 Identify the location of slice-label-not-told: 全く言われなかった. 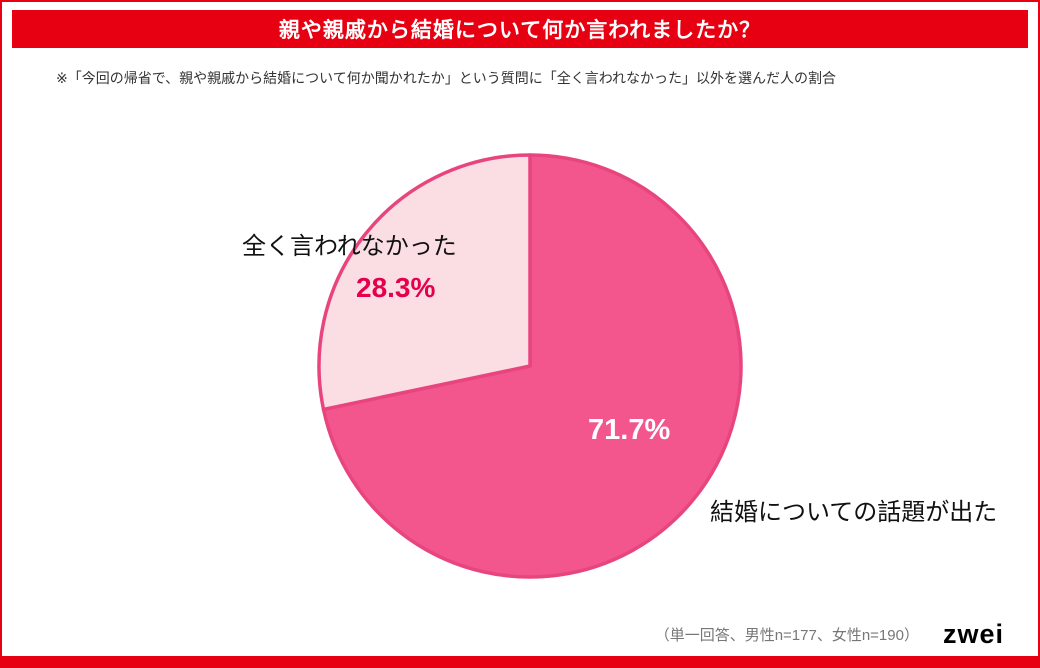
(349, 246).